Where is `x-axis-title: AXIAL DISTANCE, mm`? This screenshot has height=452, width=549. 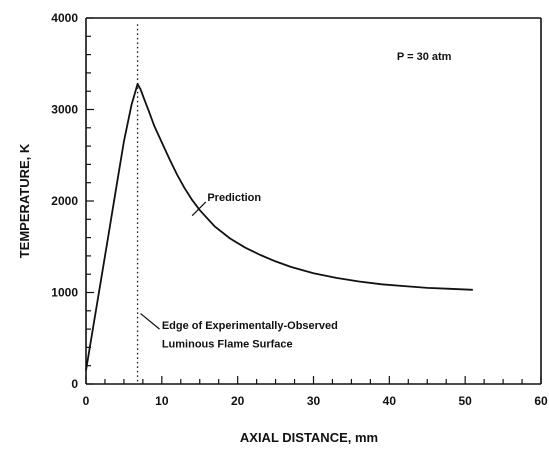 x-axis-title: AXIAL DISTANCE, mm is located at coordinates (309, 437).